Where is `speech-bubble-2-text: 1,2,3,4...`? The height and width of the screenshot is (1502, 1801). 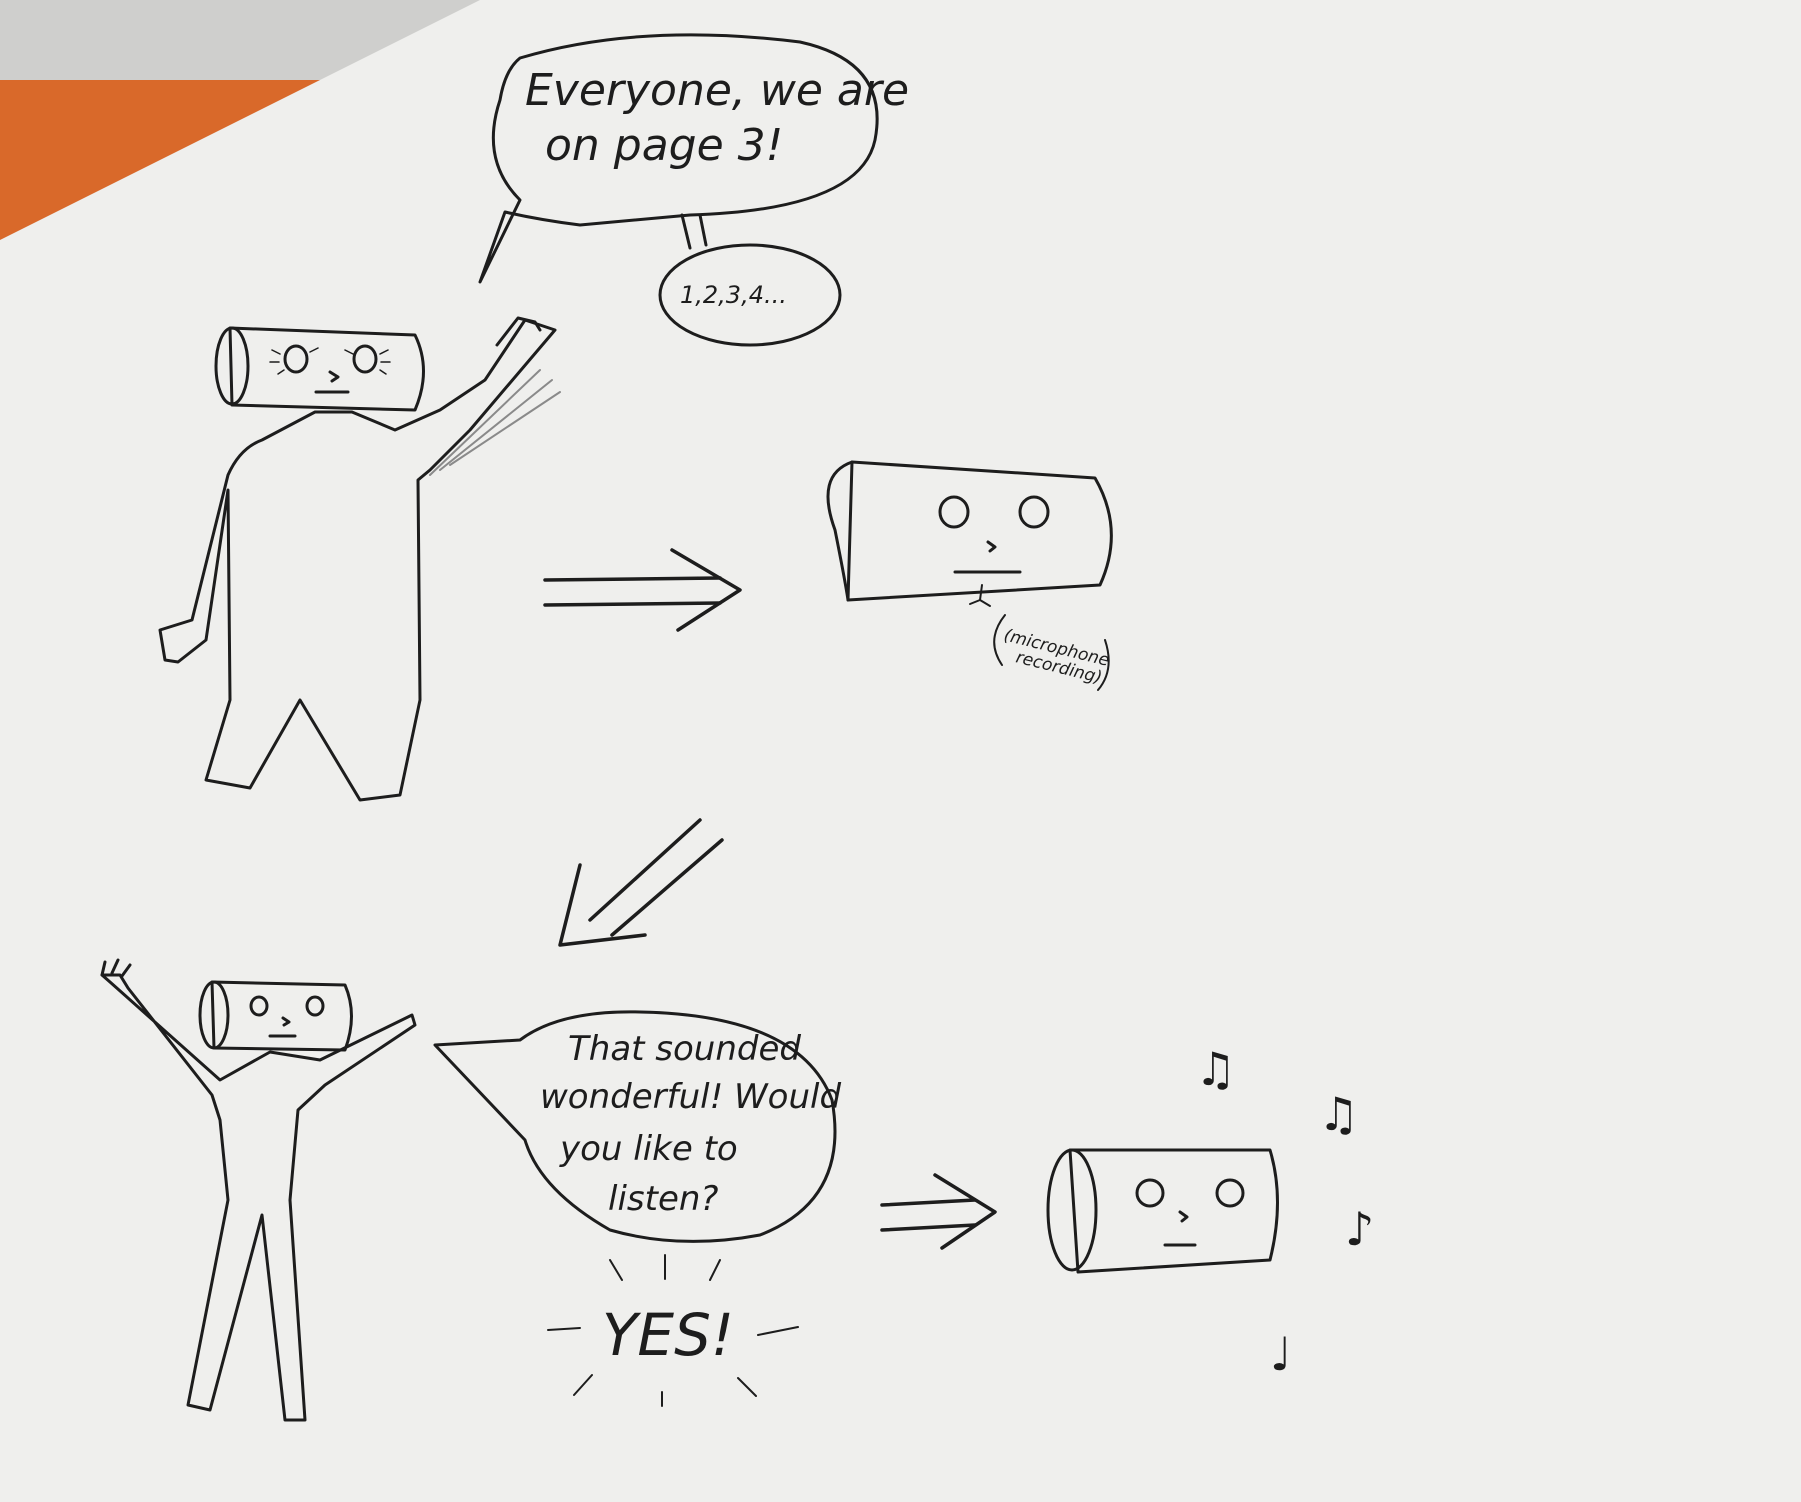
speech-bubble-2-text: 1,2,3,4... is located at coordinates (733, 295).